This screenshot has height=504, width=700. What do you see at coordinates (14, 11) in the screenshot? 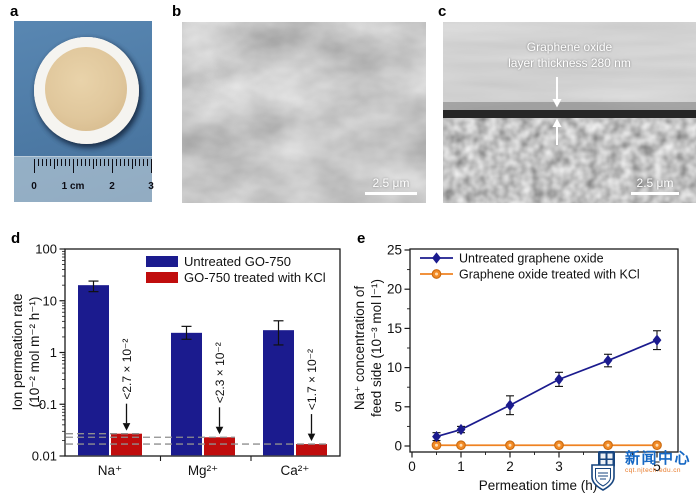
I see `panel-label-a: a` at bounding box center [14, 11].